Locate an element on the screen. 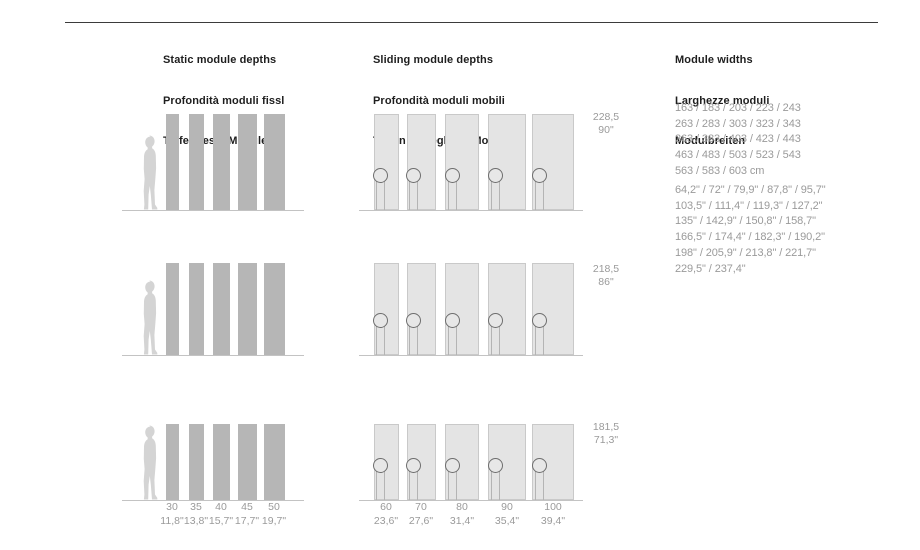 The width and height of the screenshot is (920, 550). static-depth-cm: 45 is located at coordinates (247, 507).